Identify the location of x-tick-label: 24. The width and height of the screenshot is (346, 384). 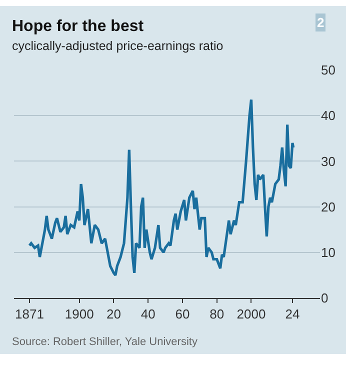
(292, 314).